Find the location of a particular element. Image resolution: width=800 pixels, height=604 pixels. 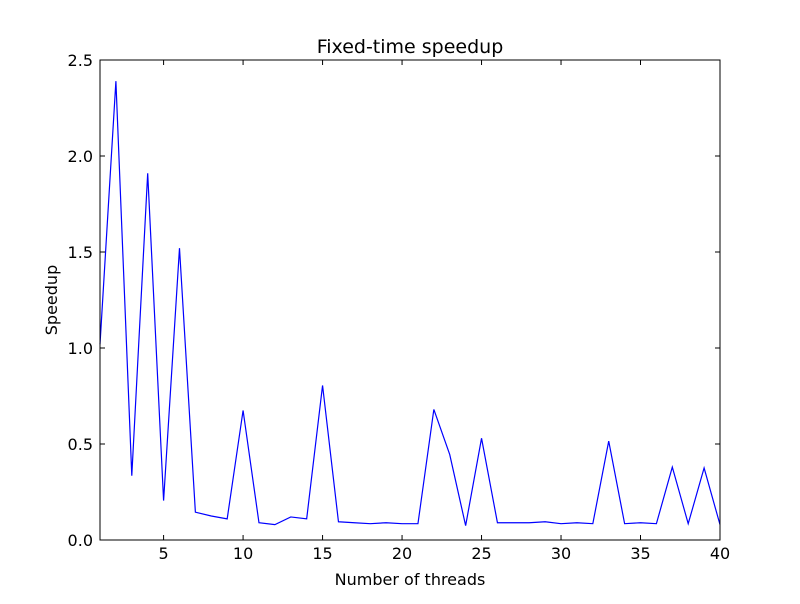

y-tick-label: 2.0 is located at coordinates (80, 156).